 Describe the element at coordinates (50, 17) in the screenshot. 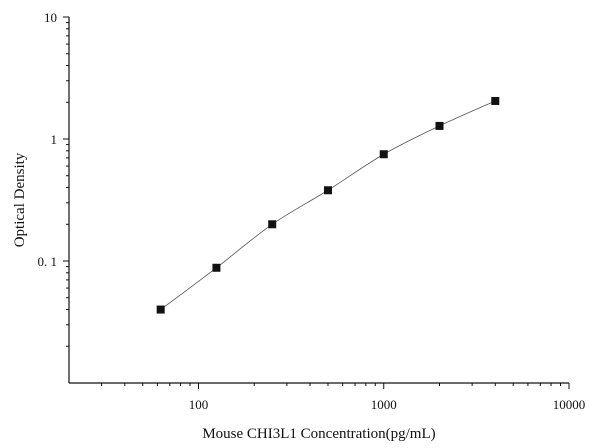

I see `y-tick-label: 10` at that location.